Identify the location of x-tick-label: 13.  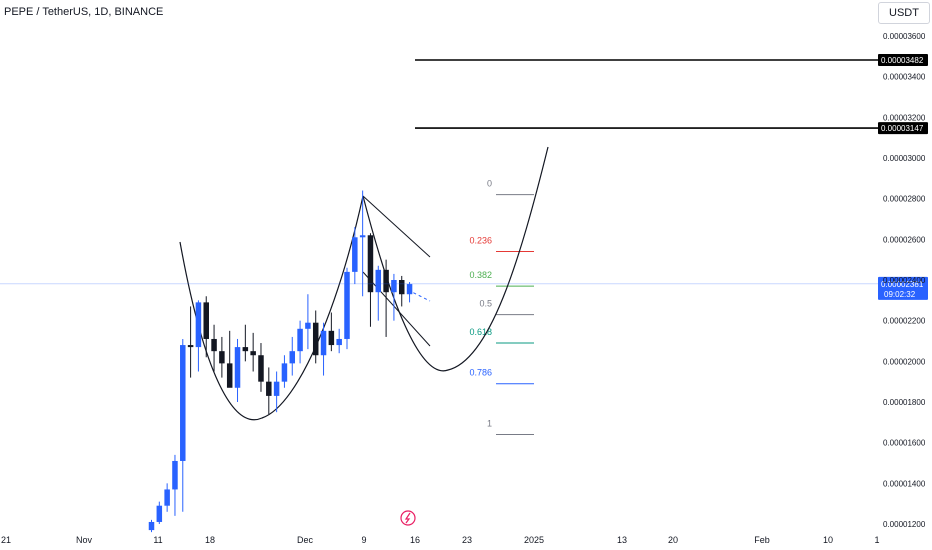
(622, 540).